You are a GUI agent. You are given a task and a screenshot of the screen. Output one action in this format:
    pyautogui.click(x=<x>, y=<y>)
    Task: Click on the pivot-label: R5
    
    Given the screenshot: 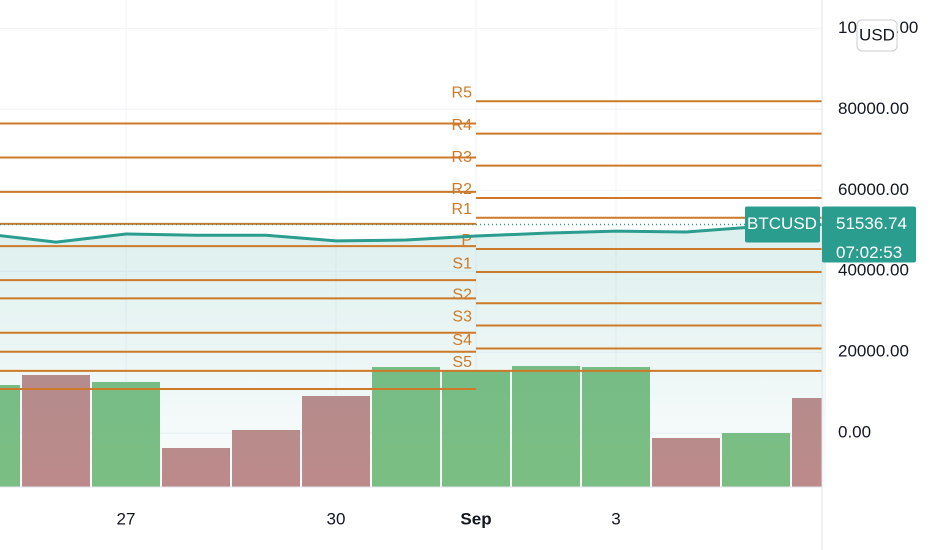 What is the action you would take?
    pyautogui.click(x=462, y=92)
    